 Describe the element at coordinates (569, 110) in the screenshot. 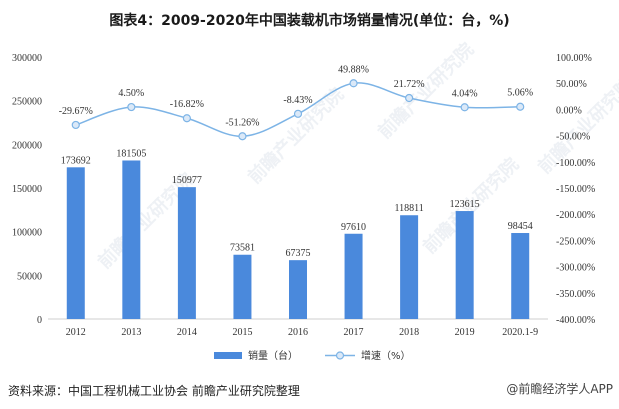

I see `y-right-tick-label: 0.00%` at that location.